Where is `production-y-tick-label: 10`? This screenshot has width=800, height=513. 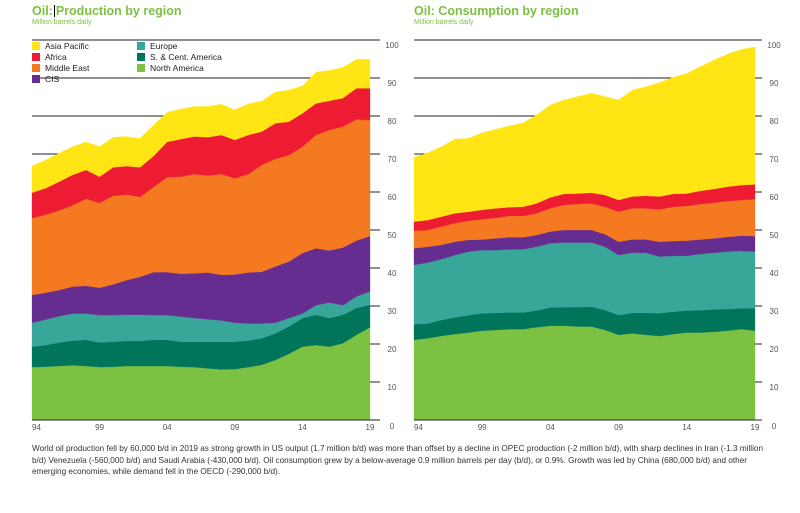 production-y-tick-label: 10 is located at coordinates (392, 387).